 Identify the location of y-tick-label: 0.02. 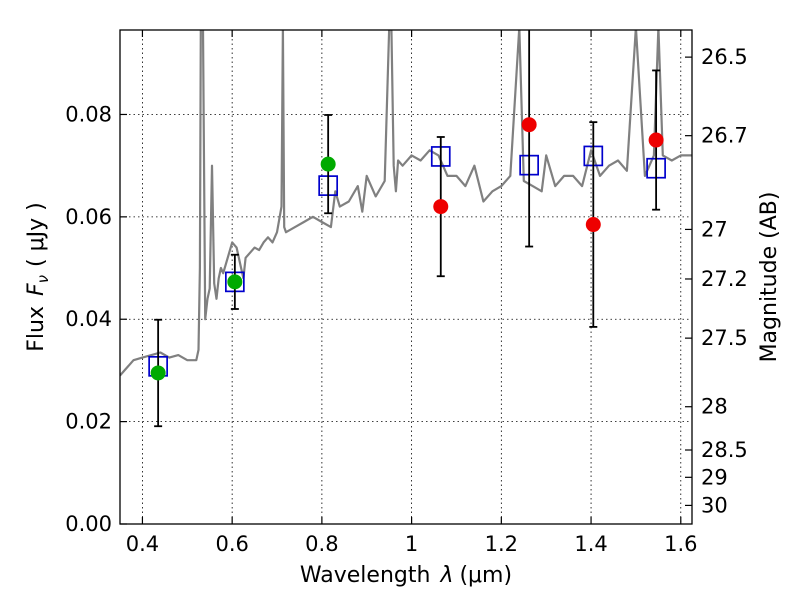
(88, 422).